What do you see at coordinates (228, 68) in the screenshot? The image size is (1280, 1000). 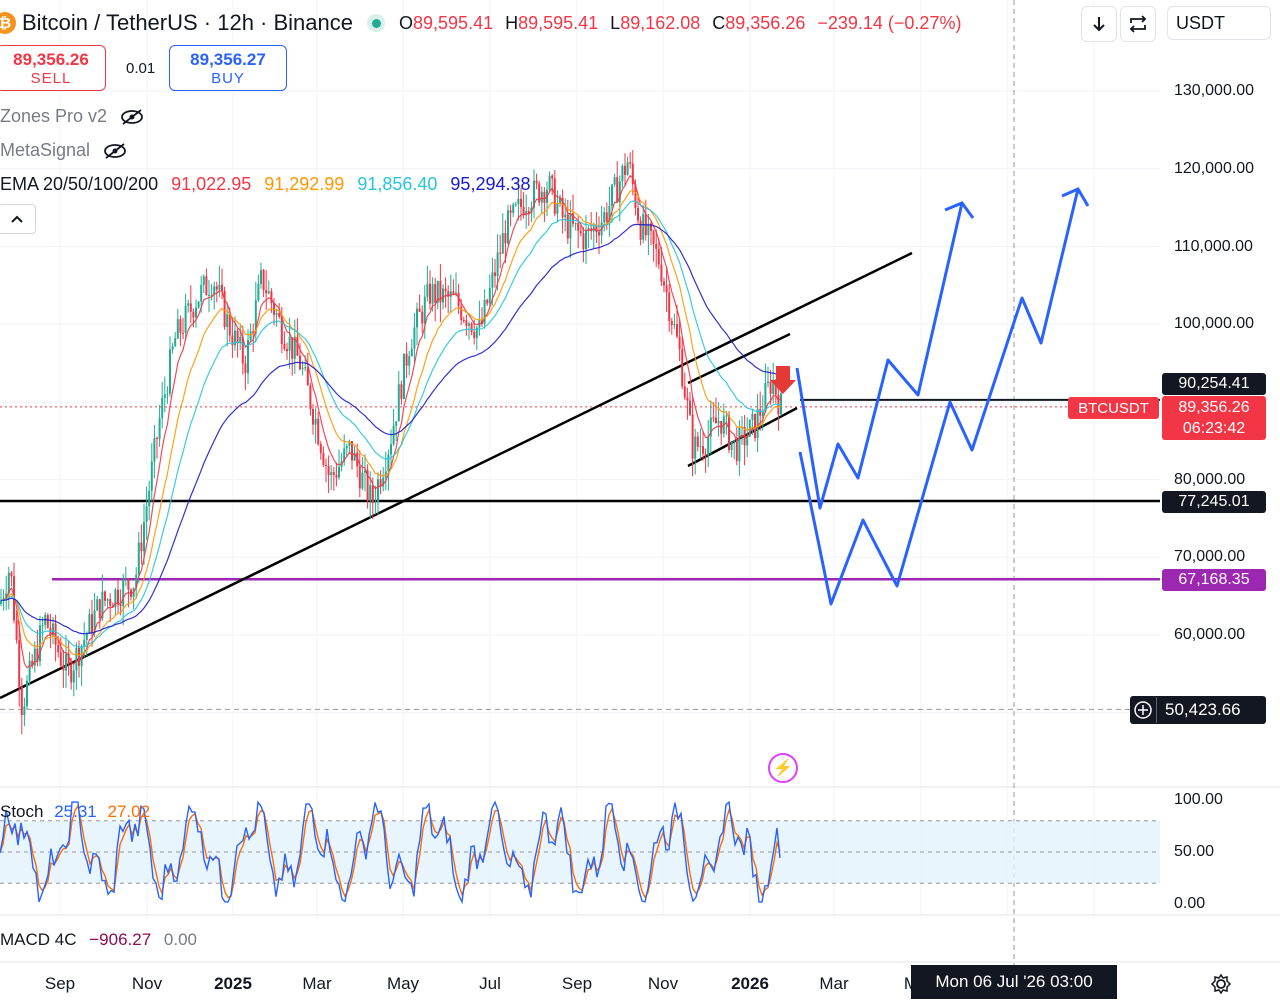 I see `buy-button: 89,356.27 BUY` at bounding box center [228, 68].